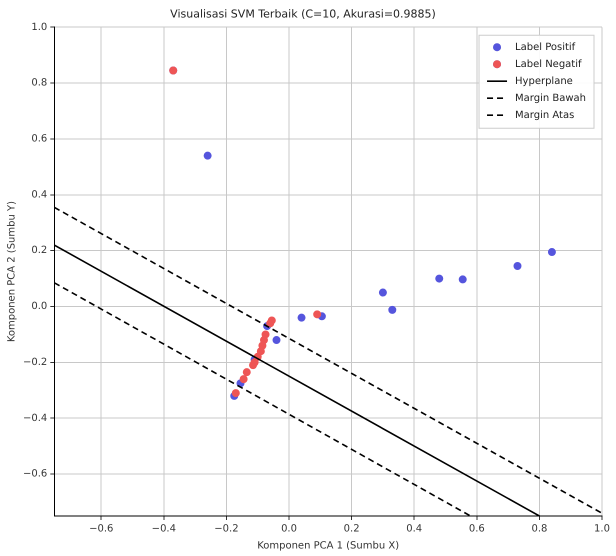 The height and width of the screenshot is (556, 616). I want to click on x-tick-label: 0.8, so click(539, 529).